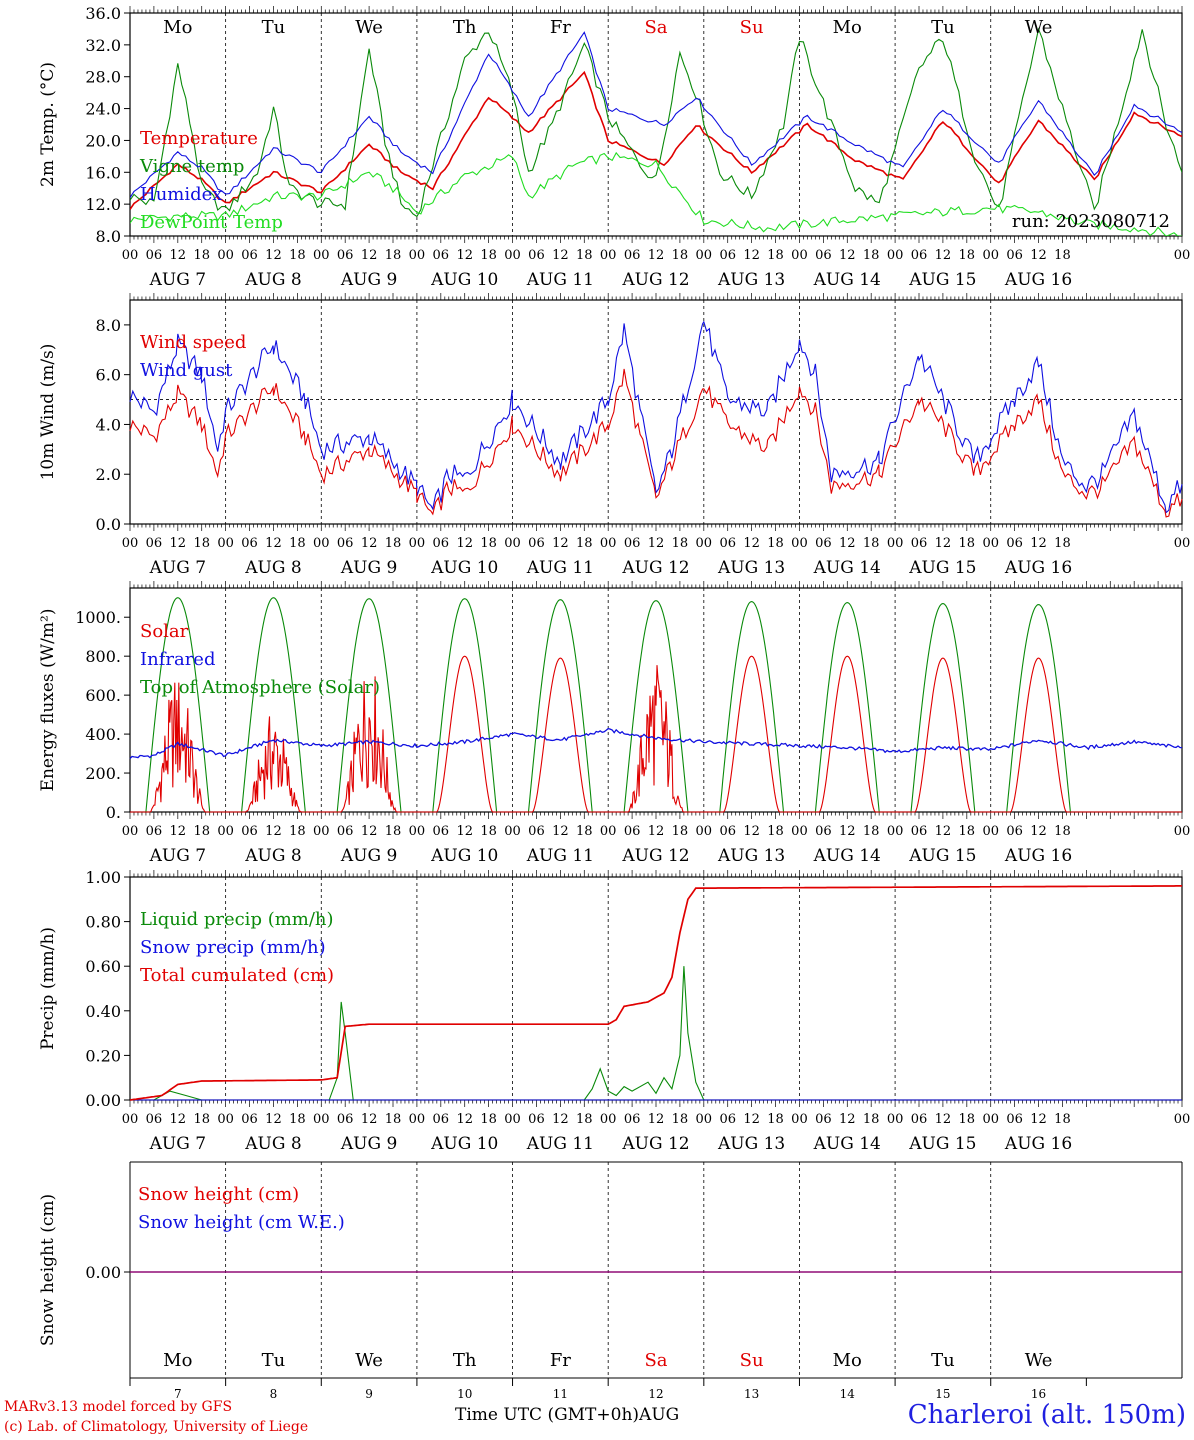  Describe the element at coordinates (848, 1394) in the screenshot. I see `snow-day-number: 14` at that location.